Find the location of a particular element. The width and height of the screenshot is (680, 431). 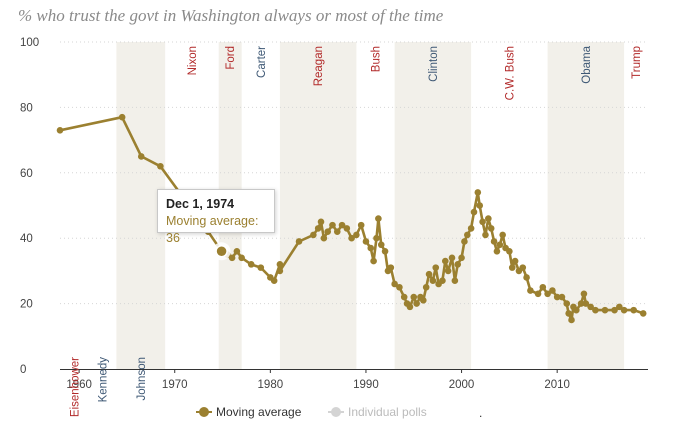

x-tick-label-1990: 1990 is located at coordinates (366, 385).